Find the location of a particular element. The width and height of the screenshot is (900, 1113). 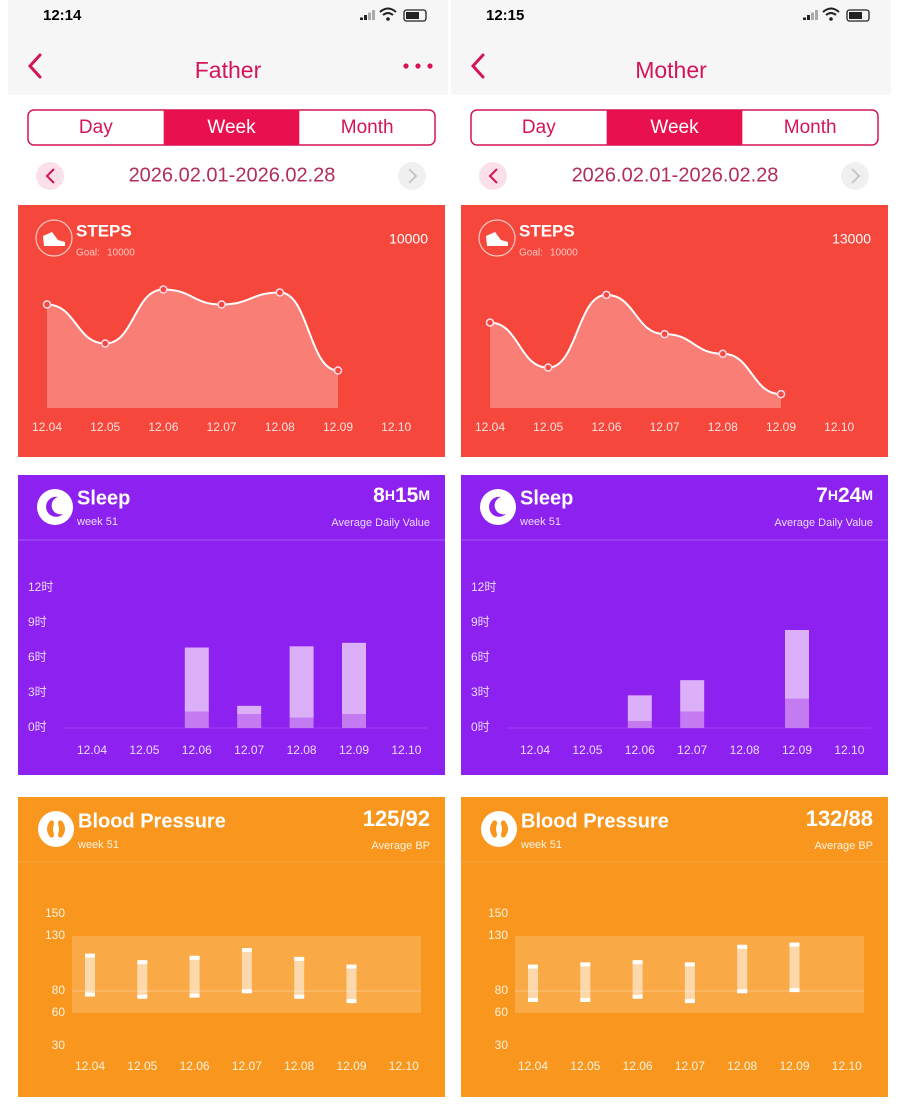

sleep-average-part: 15 is located at coordinates (407, 495).